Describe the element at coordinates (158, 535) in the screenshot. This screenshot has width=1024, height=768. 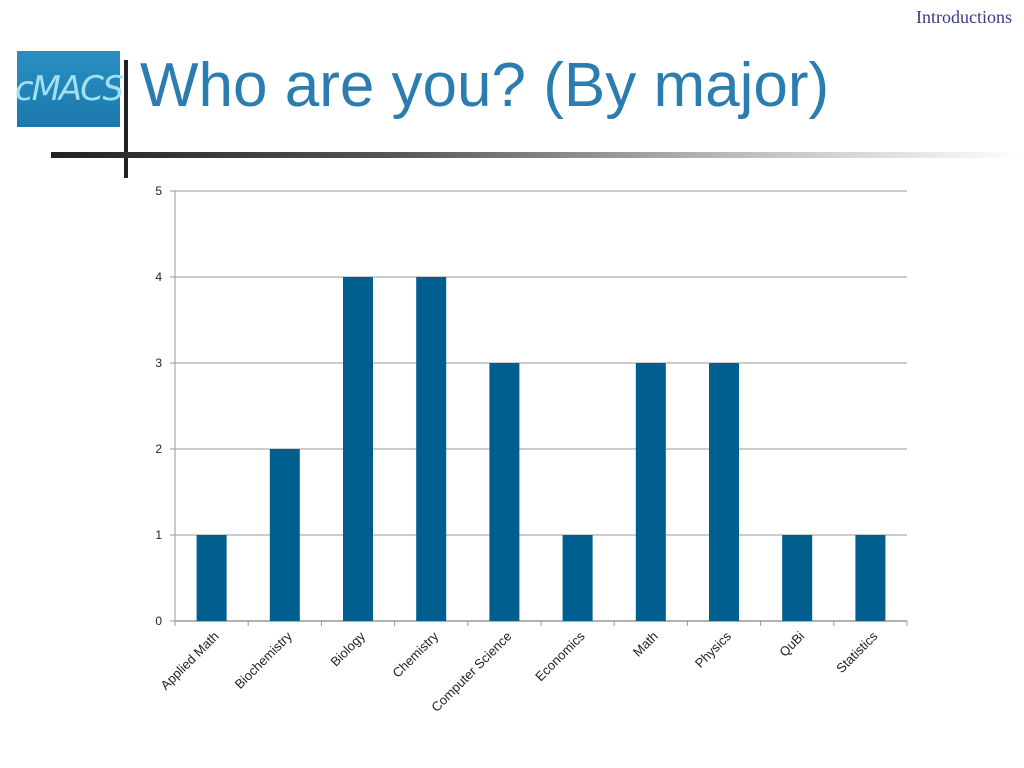
I see `y-tick-label: 1` at that location.